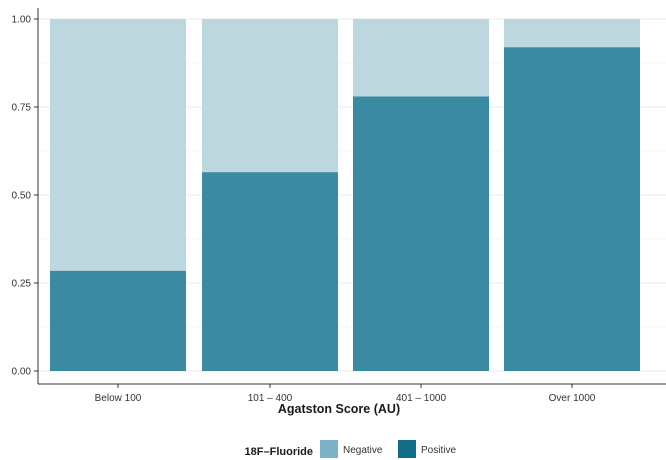 The width and height of the screenshot is (666, 460). What do you see at coordinates (345, 398) in the screenshot?
I see `x-tick-labels: Below 100 101 – 400 401 – 1000 Over 1000` at bounding box center [345, 398].